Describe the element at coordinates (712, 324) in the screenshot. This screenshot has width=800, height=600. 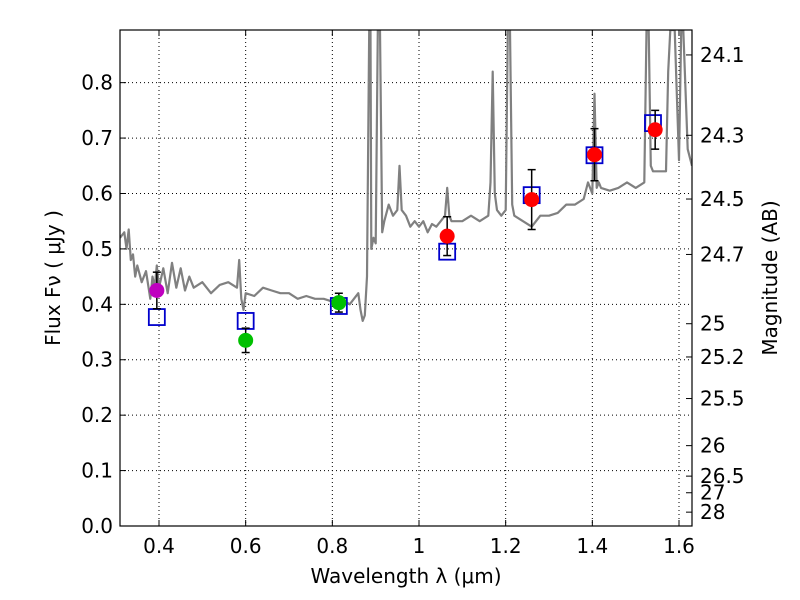
I see `mag-tick-label: 25` at that location.